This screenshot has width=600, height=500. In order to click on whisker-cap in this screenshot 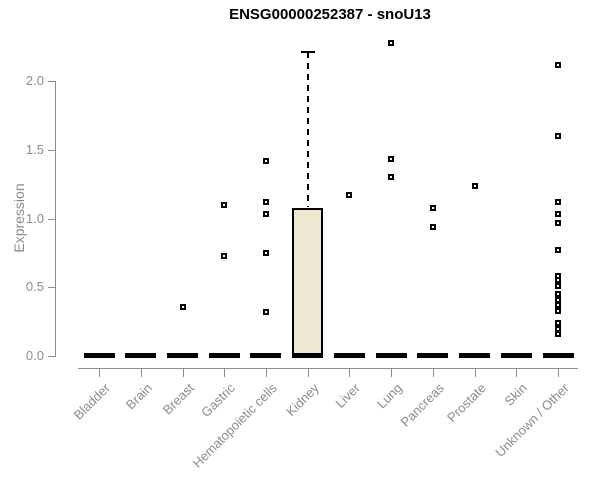, I will do `click(307, 52)`.